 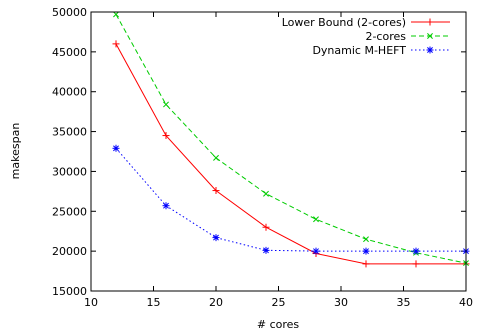 What do you see at coordinates (69, 251) in the screenshot?
I see `y-tick-label: 20000` at bounding box center [69, 251].